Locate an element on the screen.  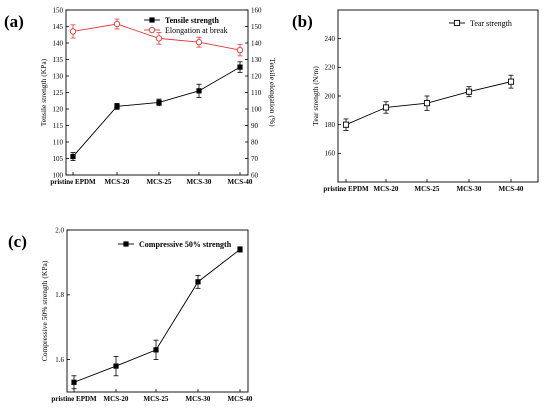
y-tick-label: 140 is located at coordinates (58, 43).